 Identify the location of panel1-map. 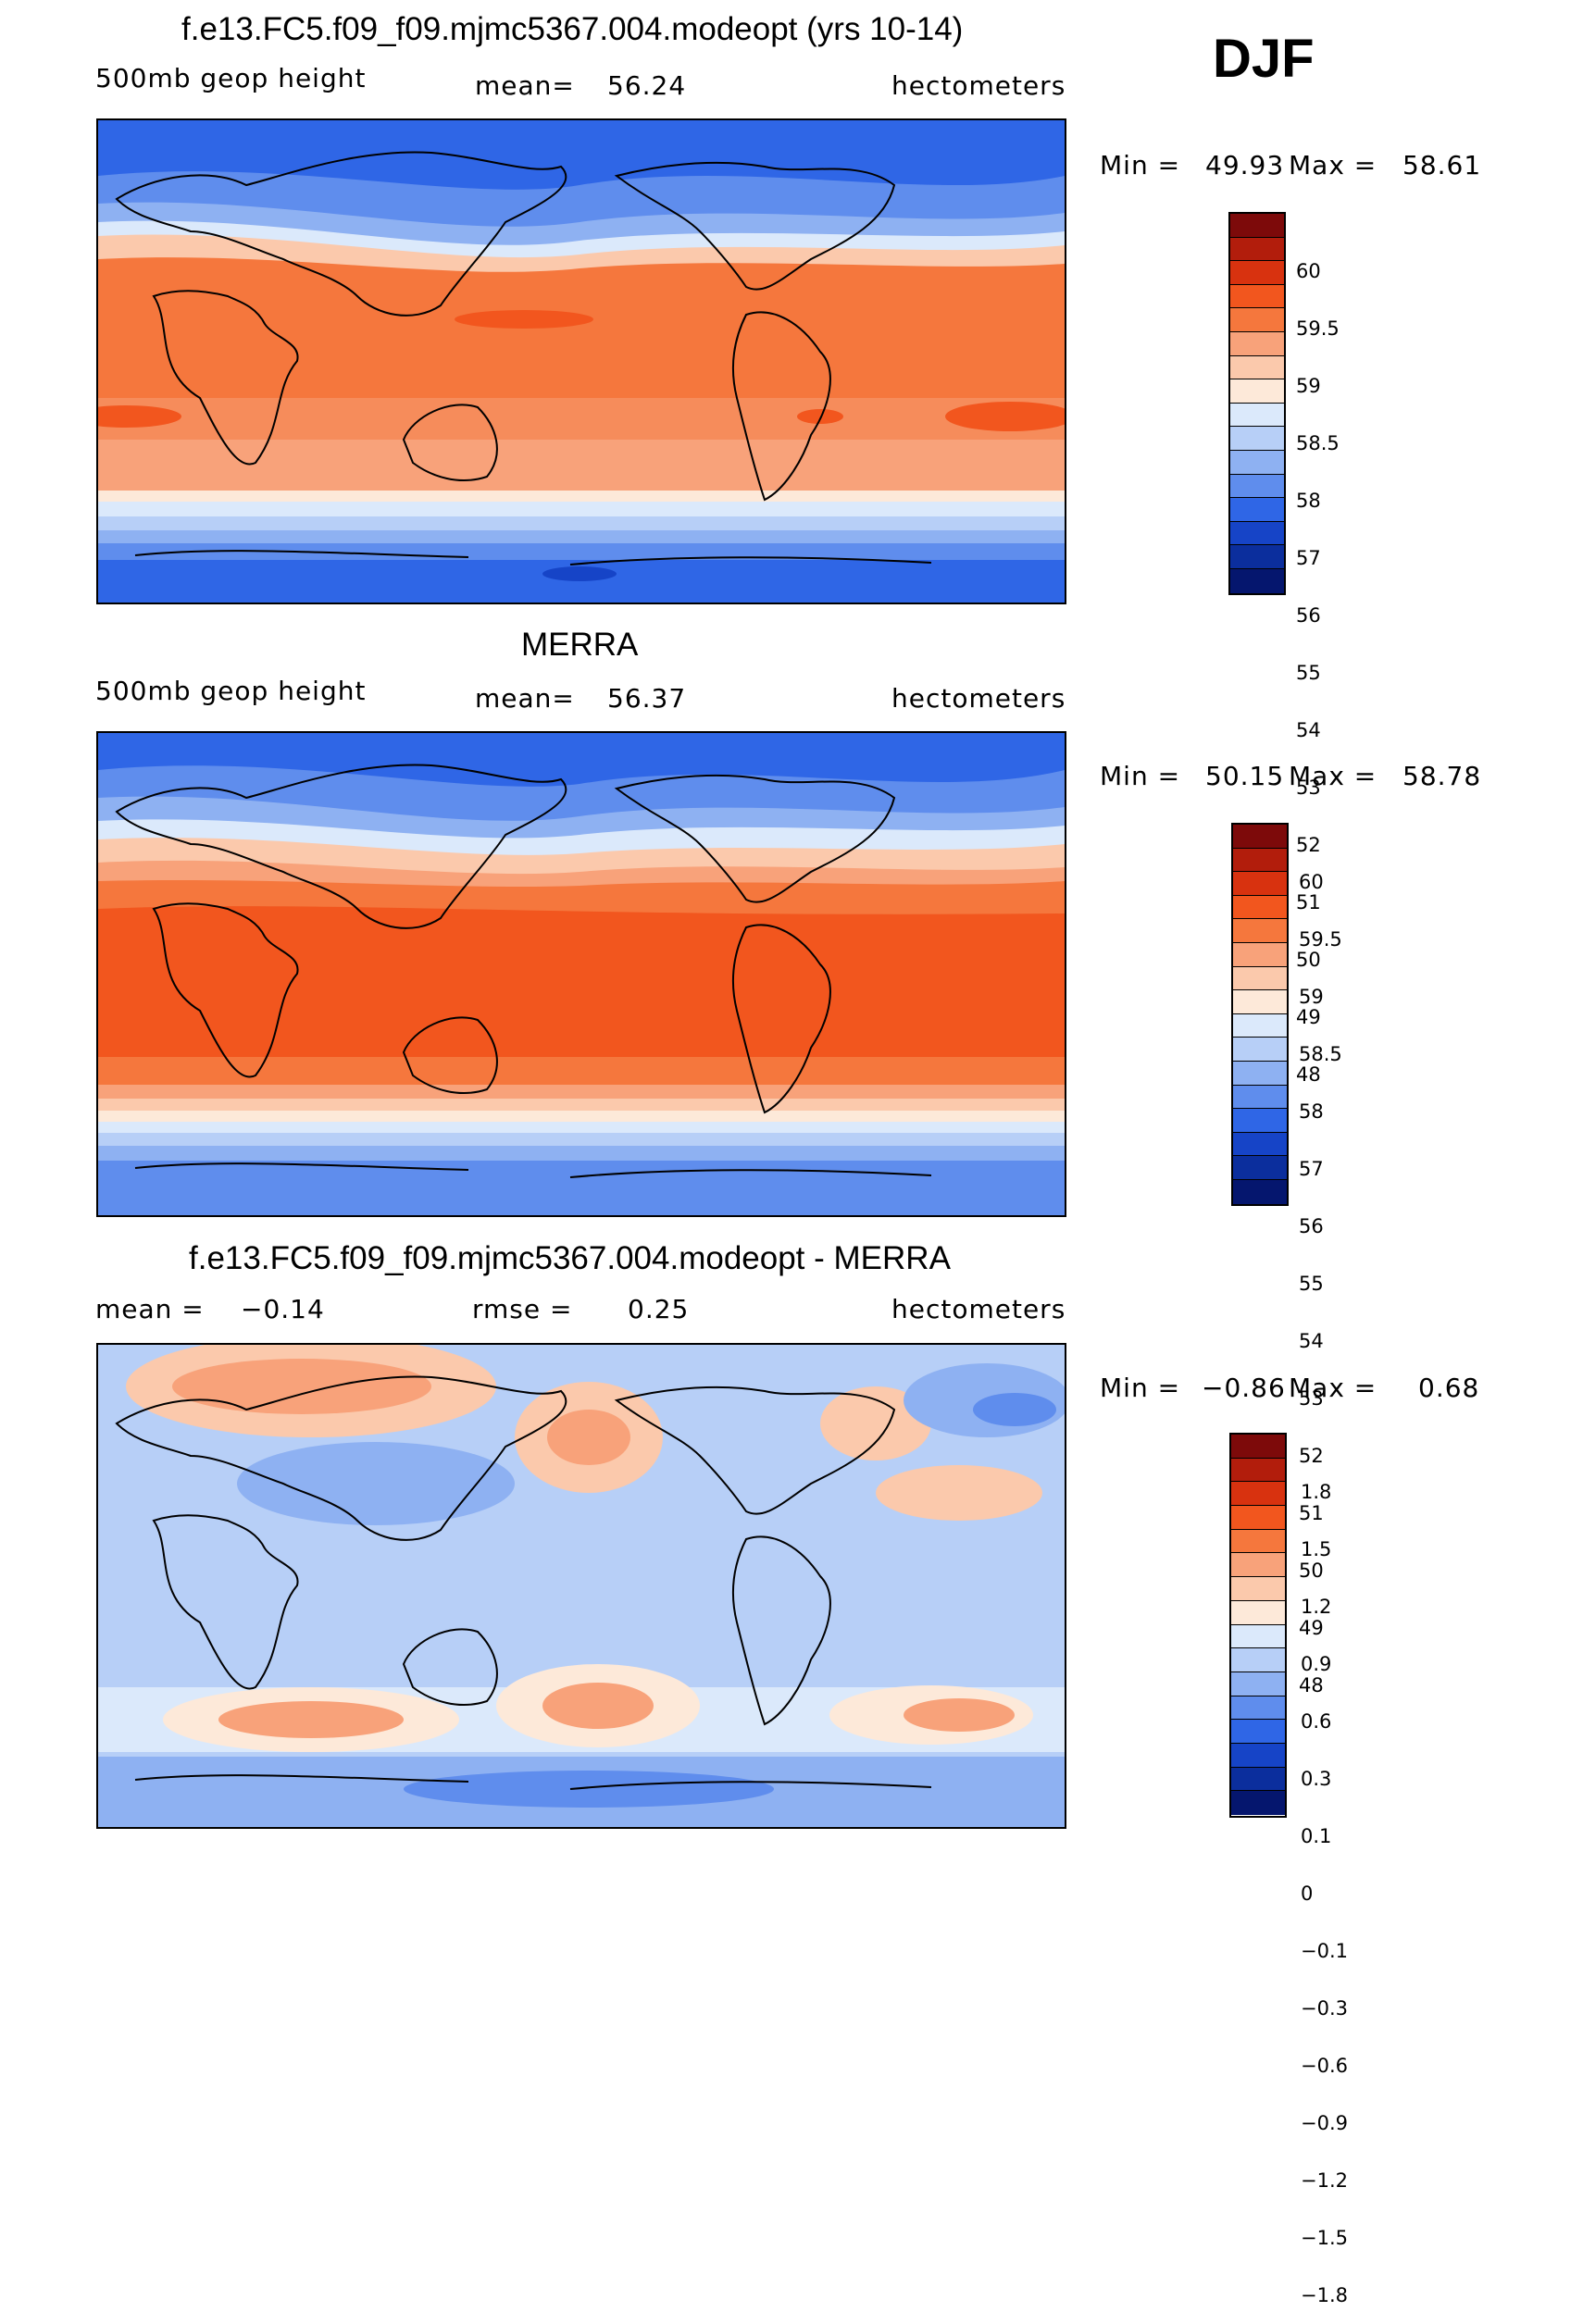
(581, 361).